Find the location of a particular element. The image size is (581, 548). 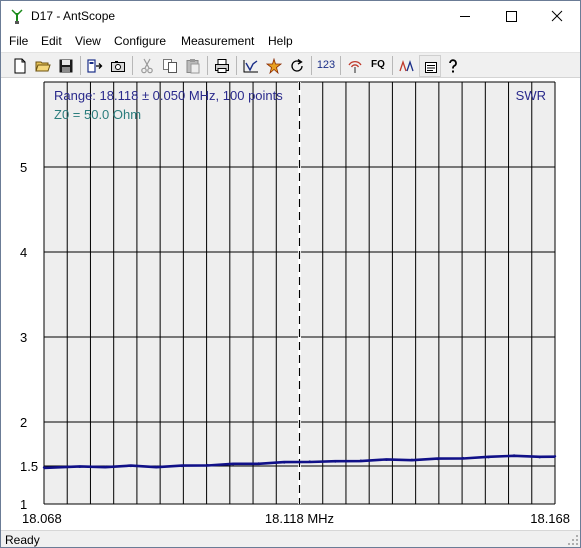

antenna-app-icon is located at coordinates (17, 16).